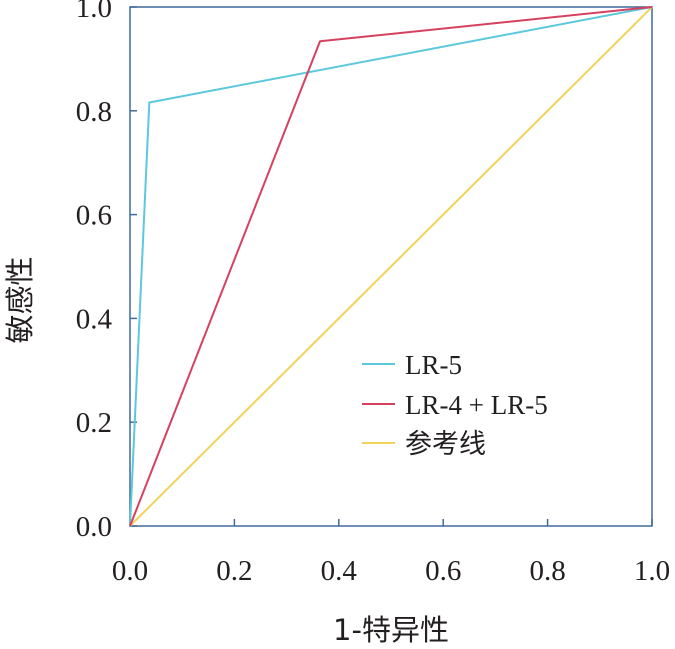  I want to click on x-axis-title: 1-特异性, so click(391, 630).